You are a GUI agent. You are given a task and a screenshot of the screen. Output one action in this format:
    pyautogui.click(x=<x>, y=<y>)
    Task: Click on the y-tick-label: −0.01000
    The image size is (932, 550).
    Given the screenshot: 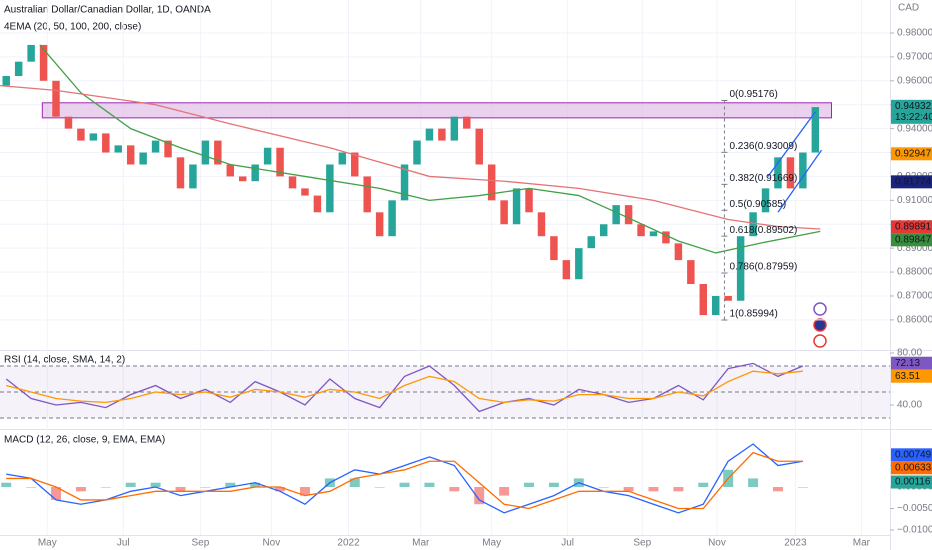 What is the action you would take?
    pyautogui.click(x=914, y=530)
    